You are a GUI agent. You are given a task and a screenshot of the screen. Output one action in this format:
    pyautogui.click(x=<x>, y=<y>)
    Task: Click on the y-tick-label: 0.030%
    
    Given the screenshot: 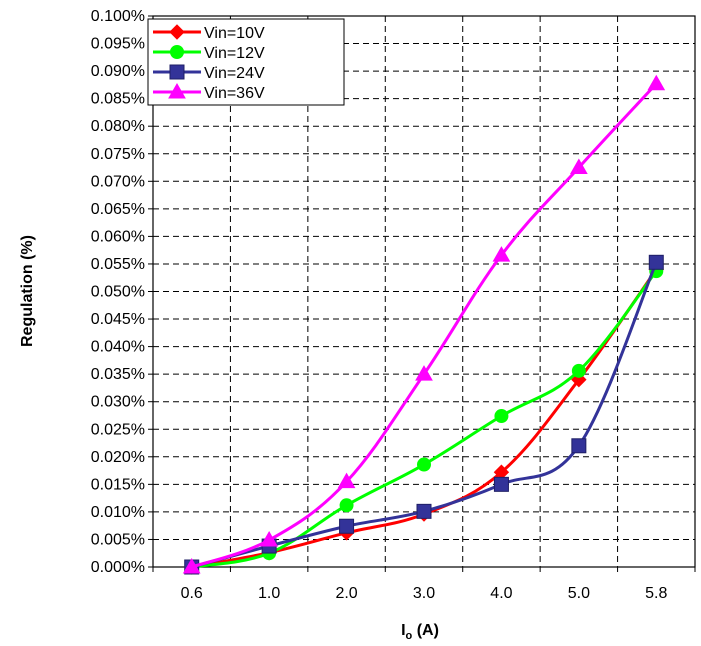 What is the action you would take?
    pyautogui.click(x=118, y=402)
    